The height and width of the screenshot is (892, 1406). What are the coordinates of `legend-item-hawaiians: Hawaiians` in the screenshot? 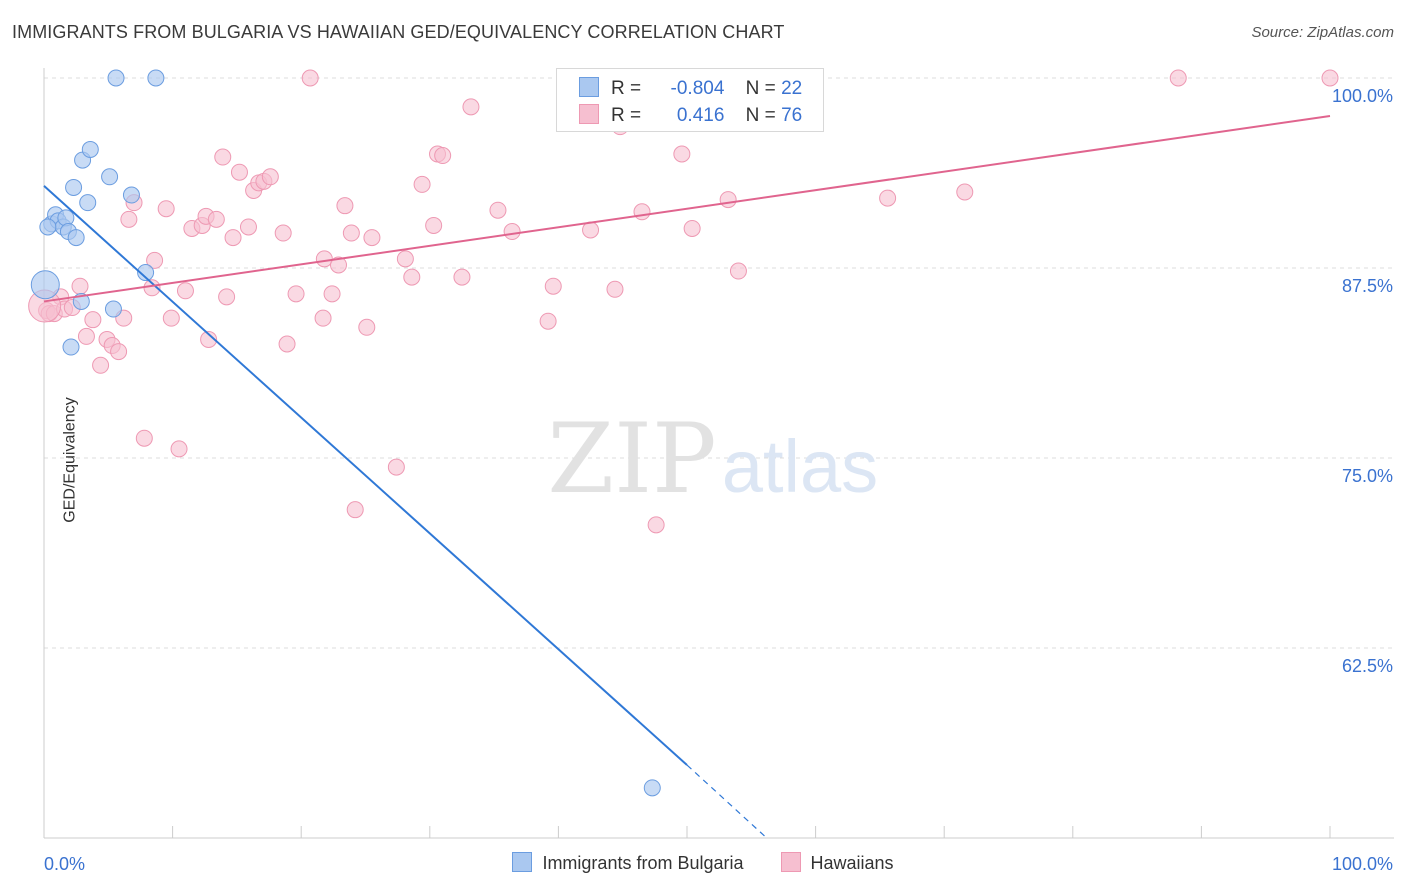 It's located at (837, 863).